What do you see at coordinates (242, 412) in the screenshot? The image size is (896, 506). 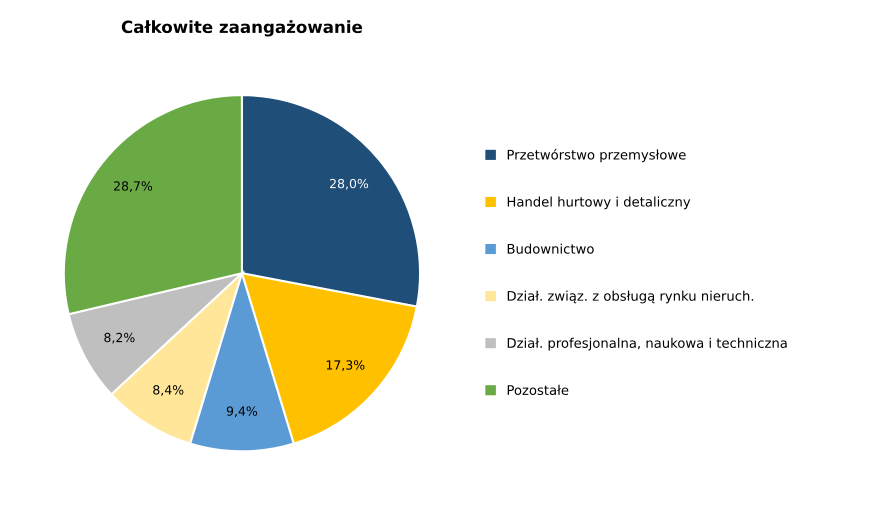 I see `data-label: 9,4%` at bounding box center [242, 412].